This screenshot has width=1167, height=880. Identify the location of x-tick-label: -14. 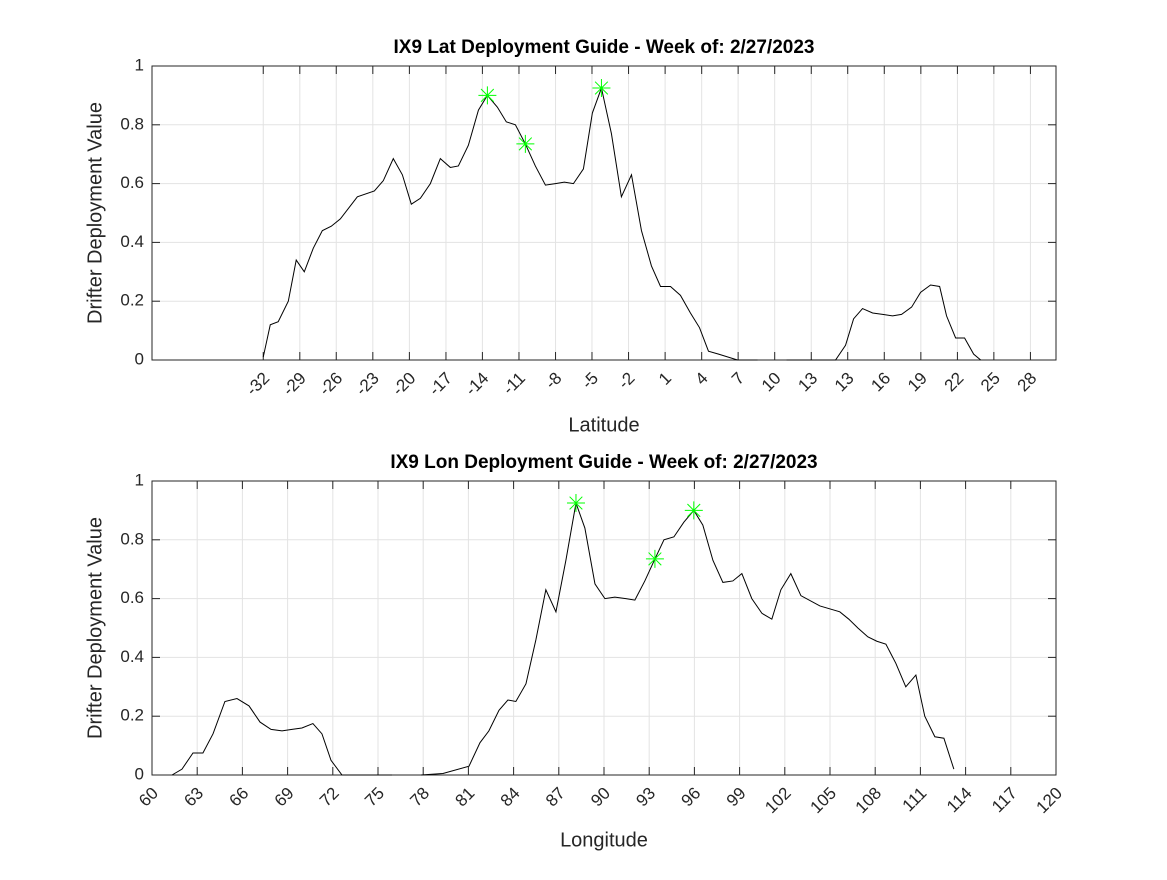
(477, 384).